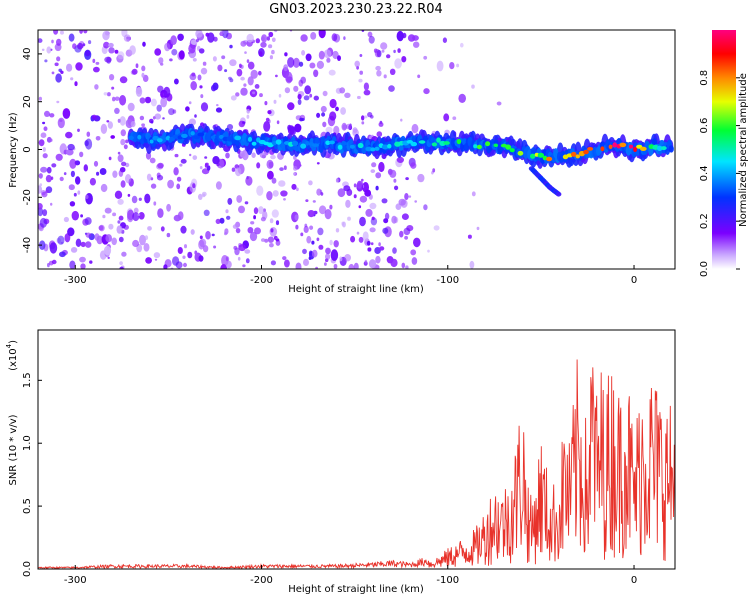 The width and height of the screenshot is (750, 600). I want to click on snr-y-ticks: 0.0 0.5 1.0 1.5, so click(32, 474).